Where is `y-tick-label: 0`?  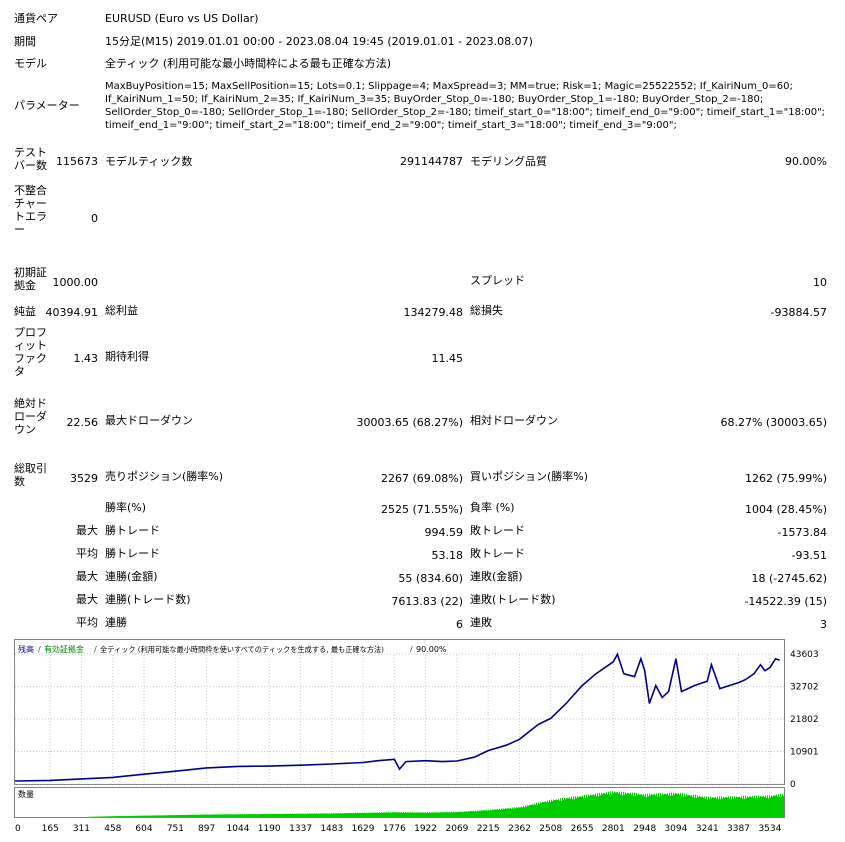 y-tick-label: 0 is located at coordinates (793, 785).